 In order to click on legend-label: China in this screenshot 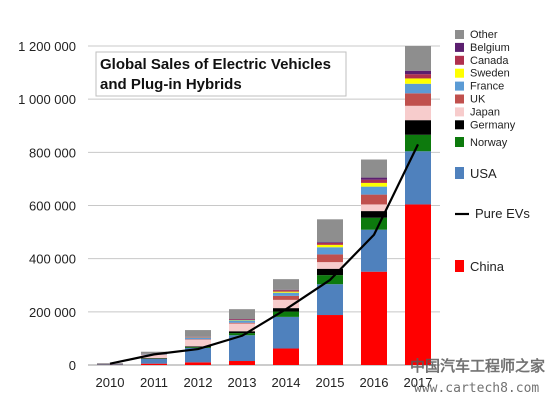, I will do `click(487, 266)`.